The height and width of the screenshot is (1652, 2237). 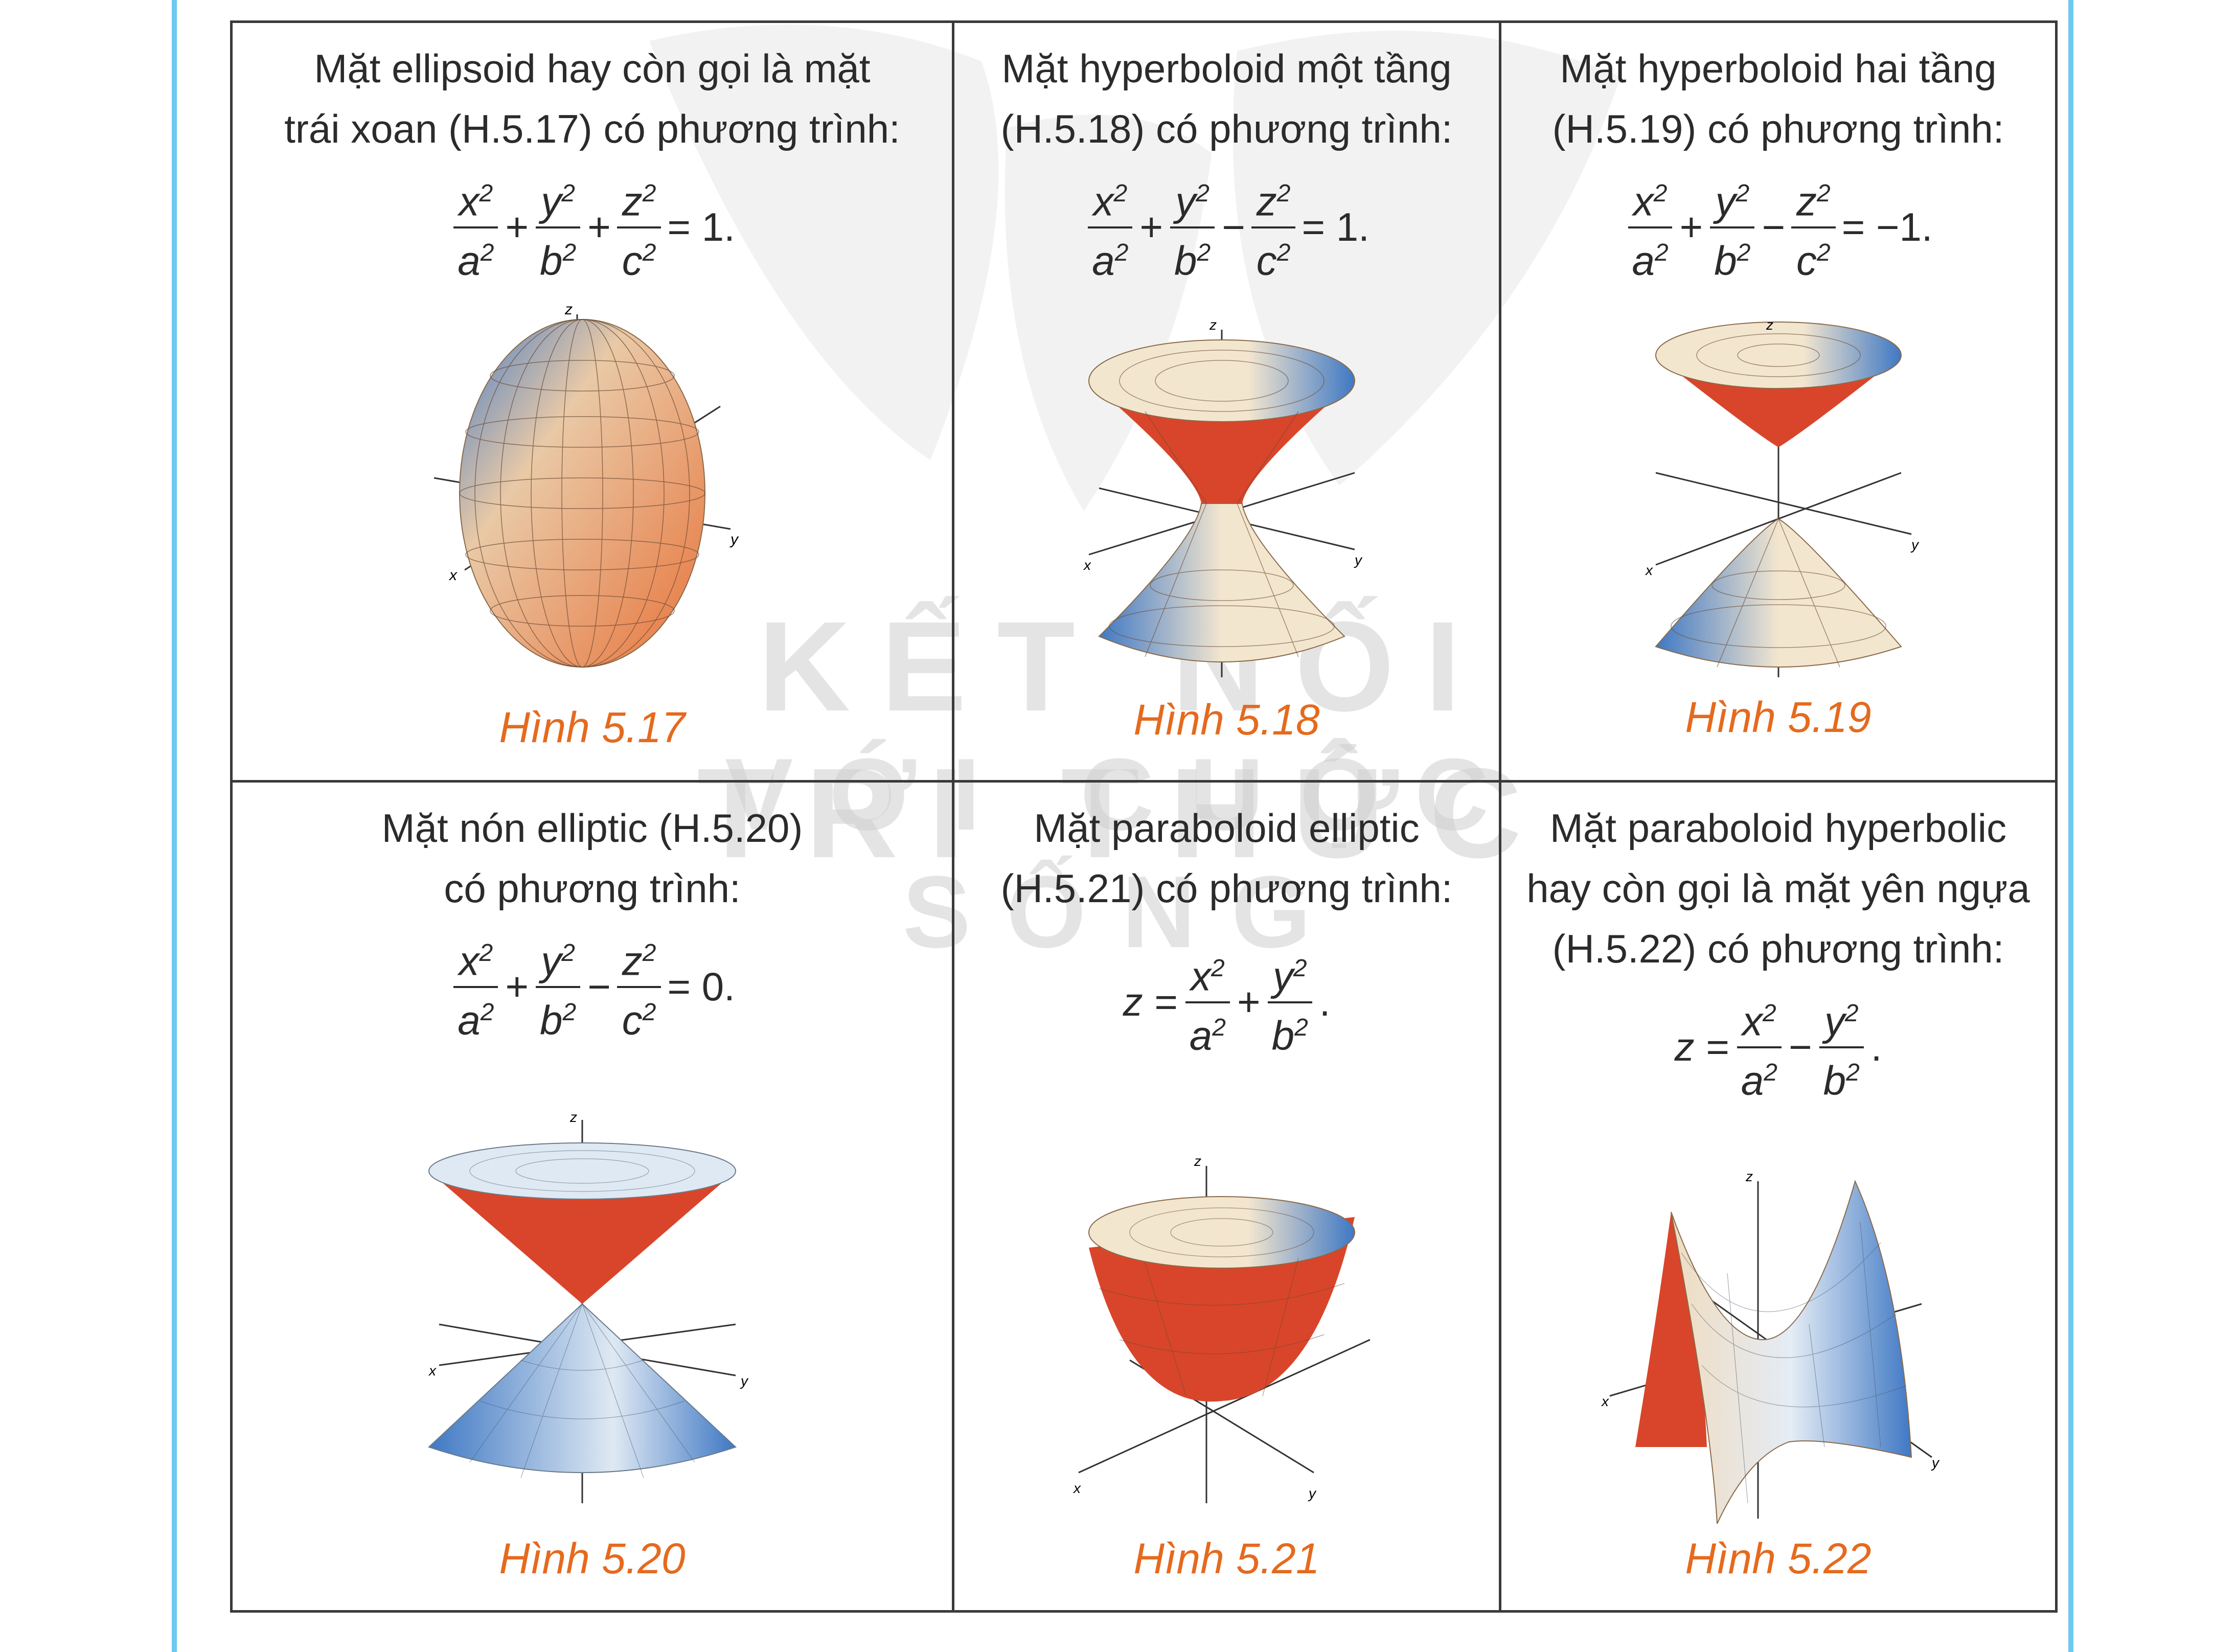 I want to click on hyperbolic-paraboloid-figure: z x y, so click(x=1771, y=1347).